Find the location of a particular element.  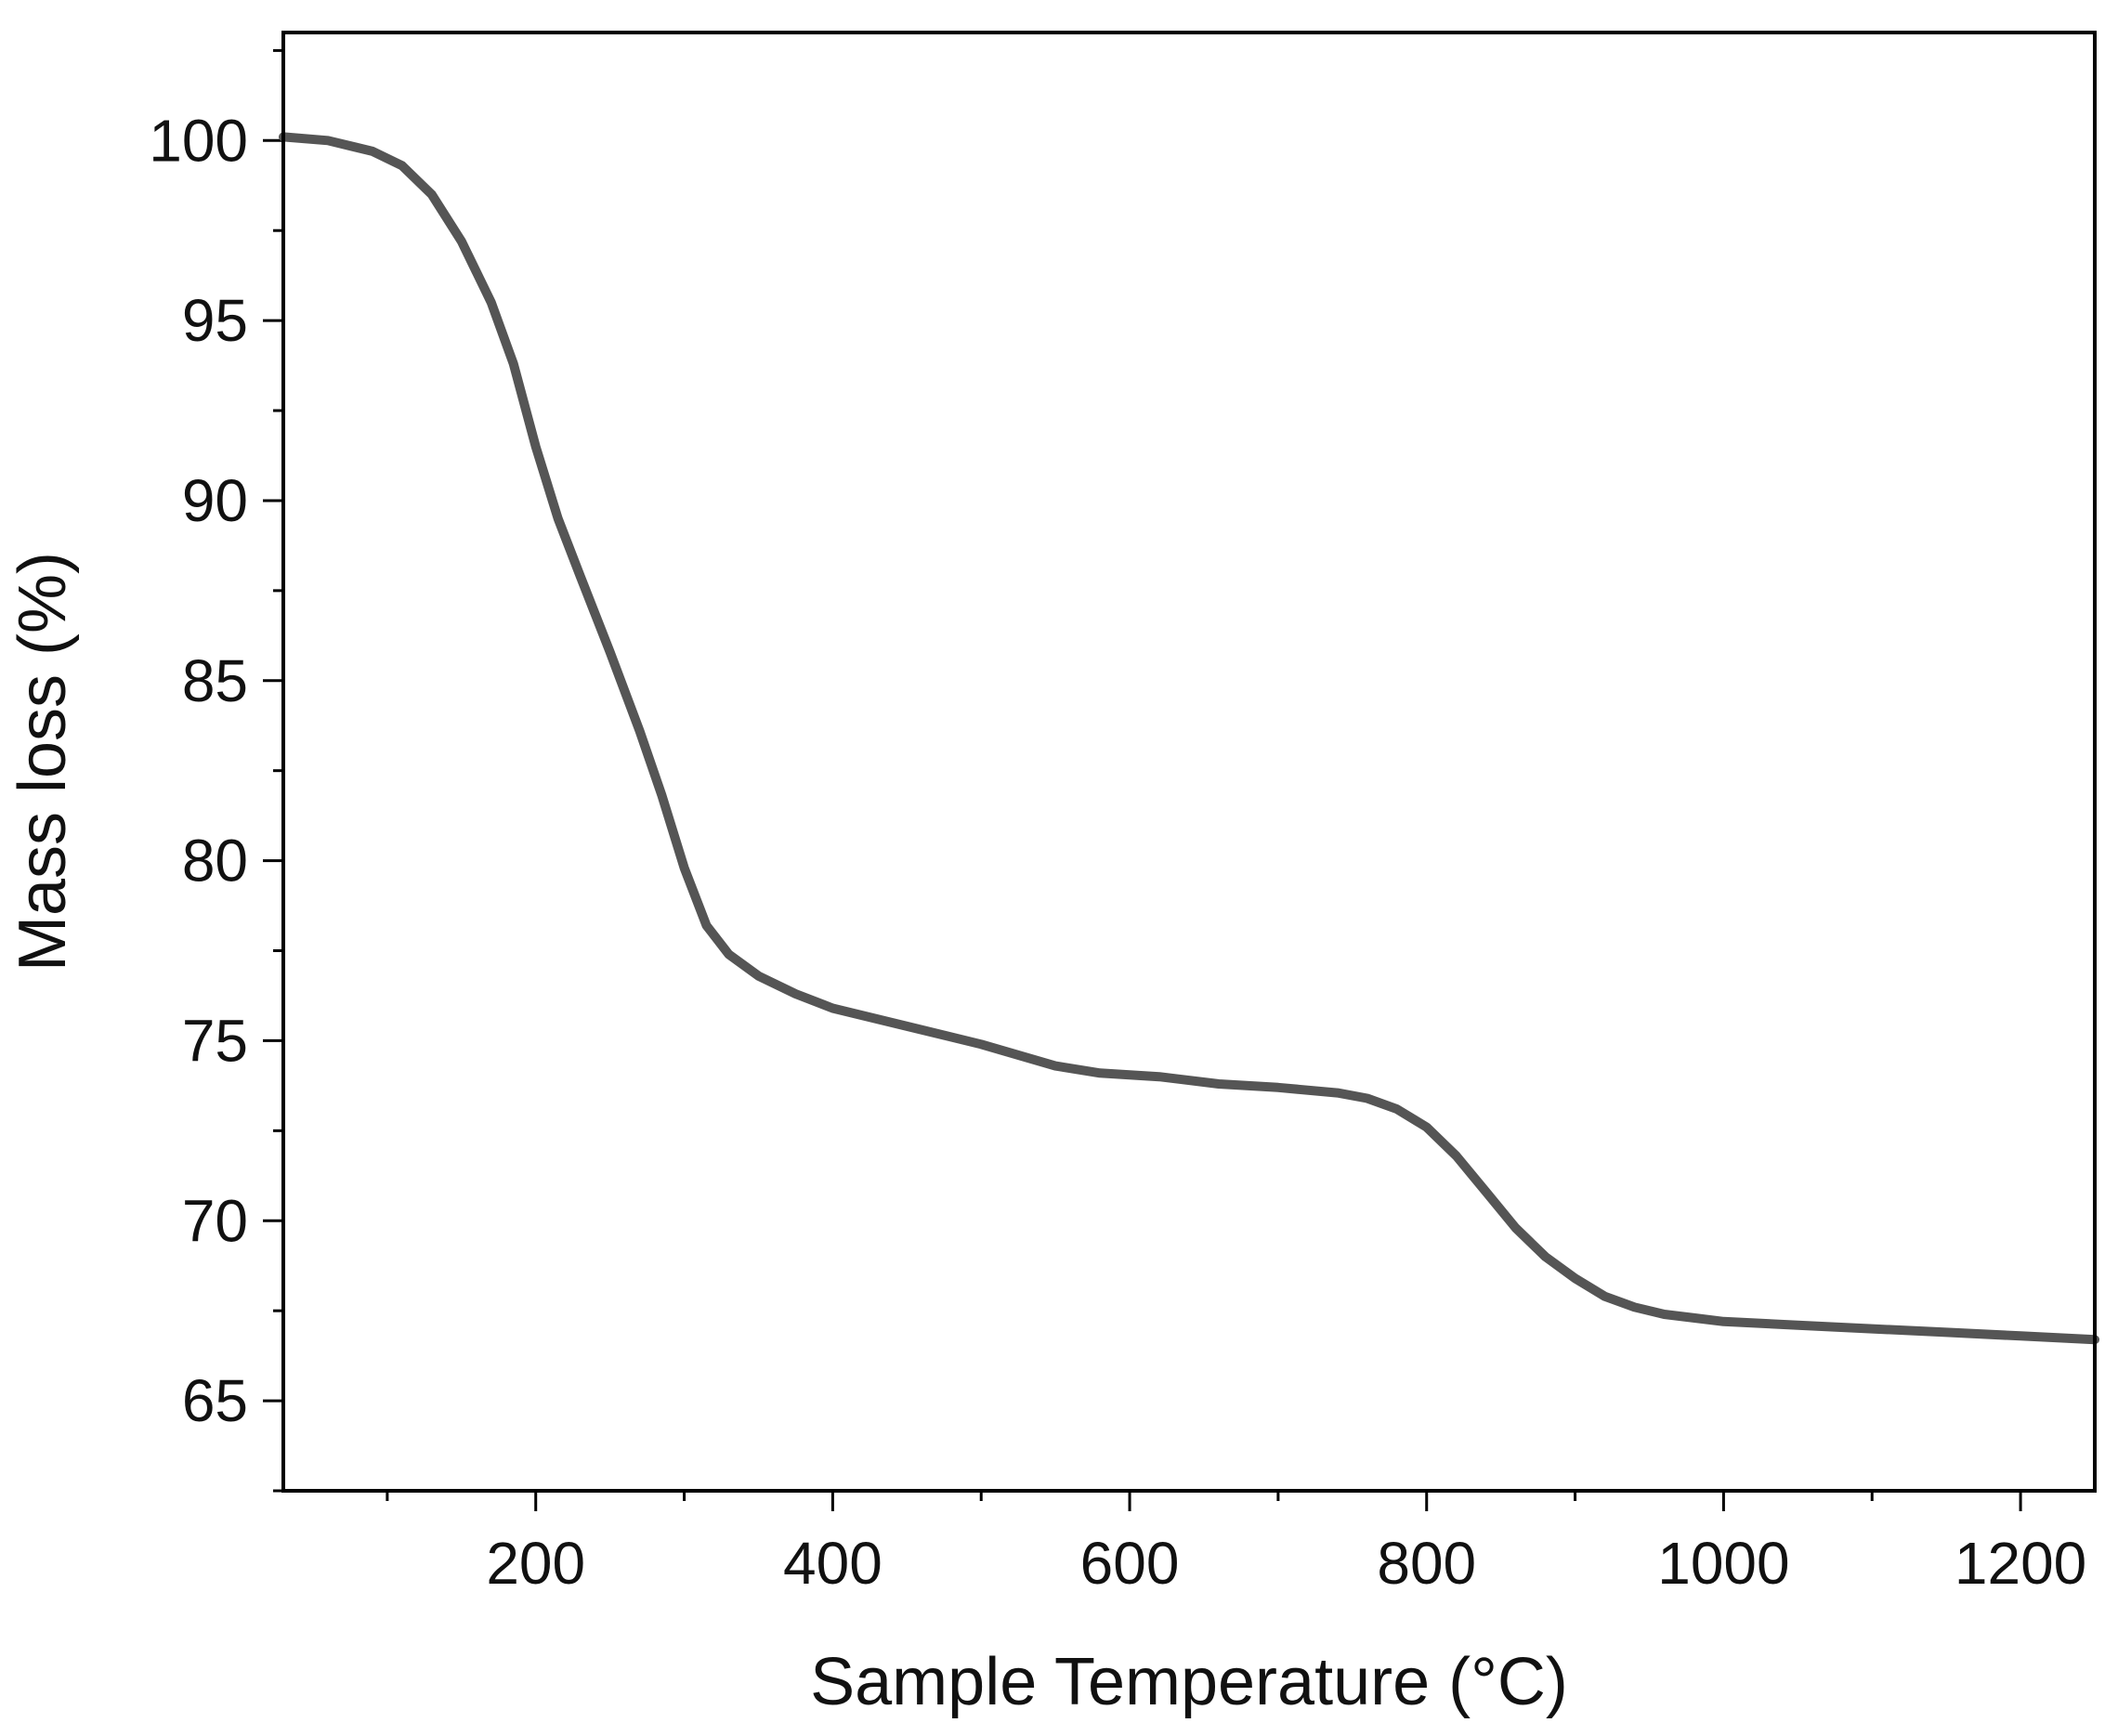

x-tick-label: 1200 is located at coordinates (2020, 1564).